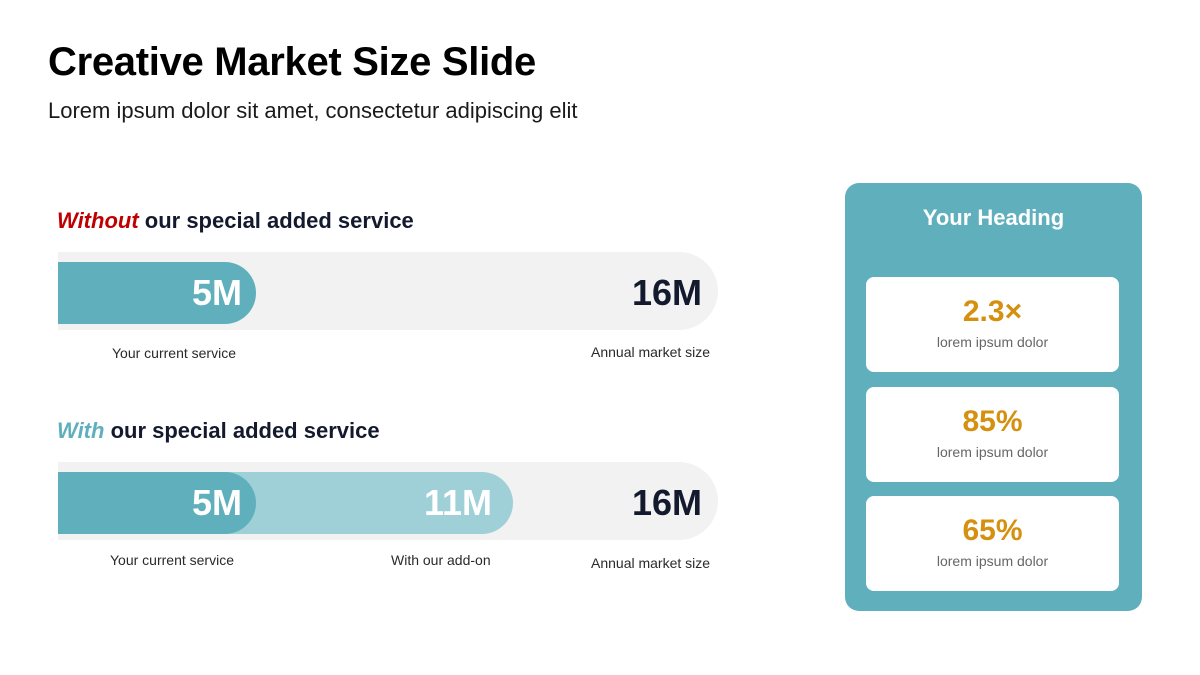 The image size is (1200, 675). I want to click on stat-value: 65%, so click(992, 530).